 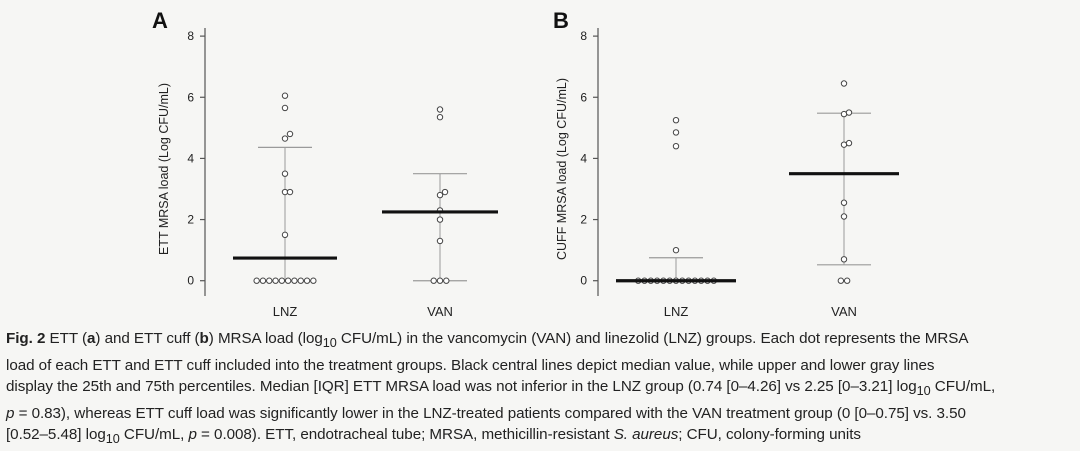 What do you see at coordinates (204, 338) in the screenshot?
I see `caption-panel-b-ref: b` at bounding box center [204, 338].